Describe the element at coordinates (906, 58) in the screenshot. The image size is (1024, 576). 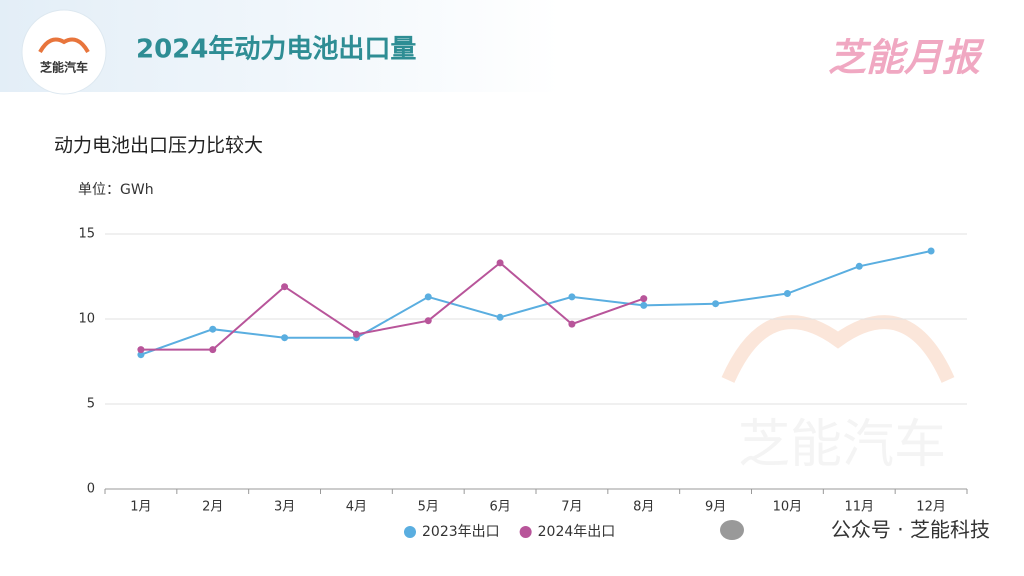
I see `brand: 芝能月报` at that location.